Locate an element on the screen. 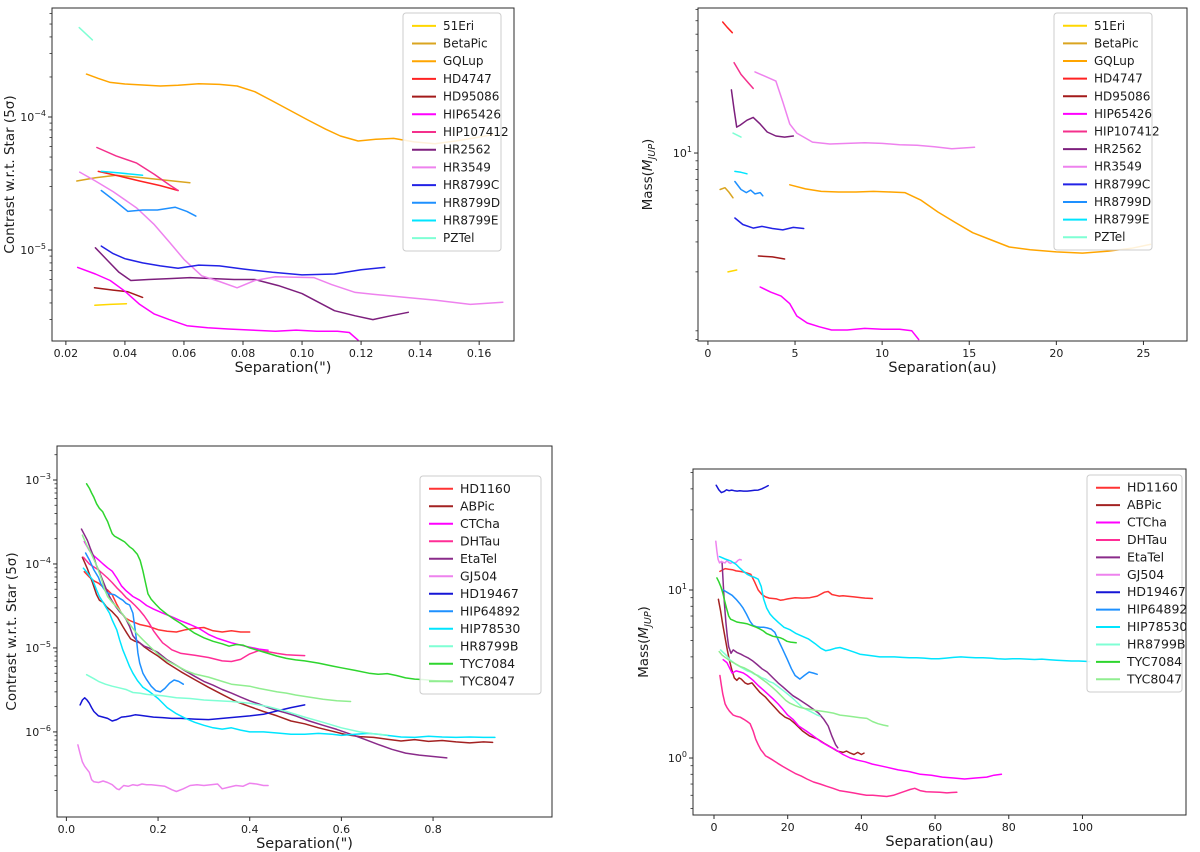 The height and width of the screenshot is (852, 1200). x-tick-label: 0.4 is located at coordinates (250, 829).